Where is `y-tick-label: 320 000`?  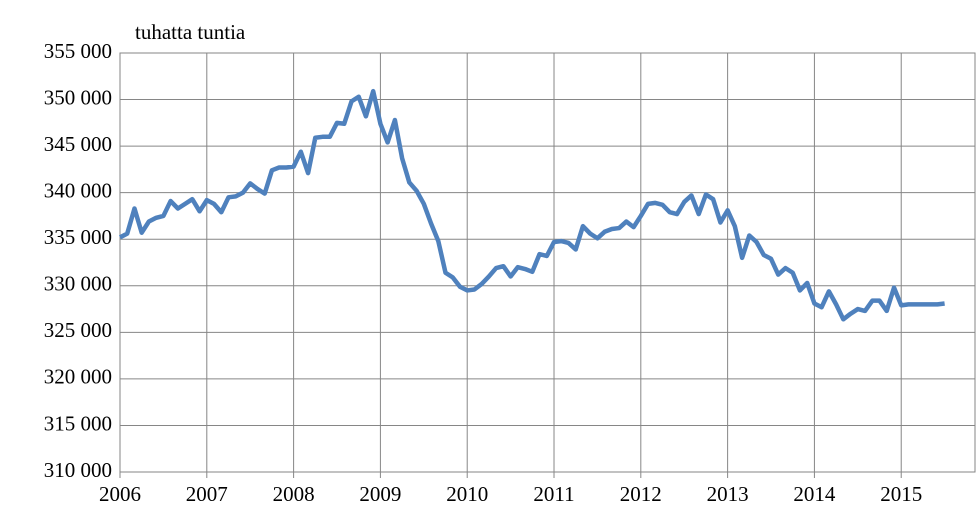
y-tick-label: 320 000 is located at coordinates (78, 377).